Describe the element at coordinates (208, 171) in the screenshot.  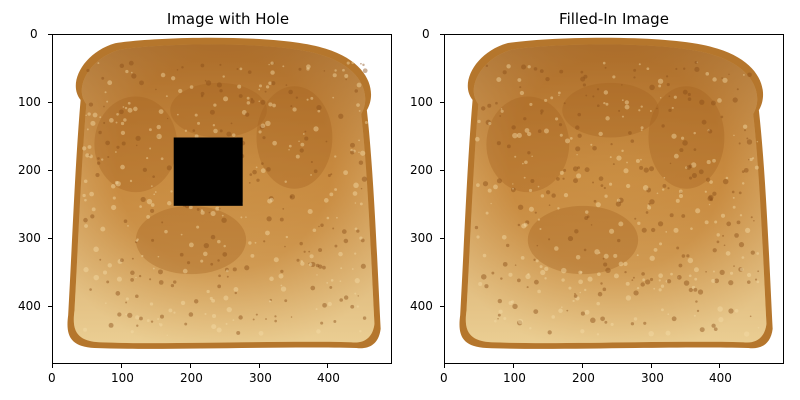
I see `missing-region-hole` at that location.